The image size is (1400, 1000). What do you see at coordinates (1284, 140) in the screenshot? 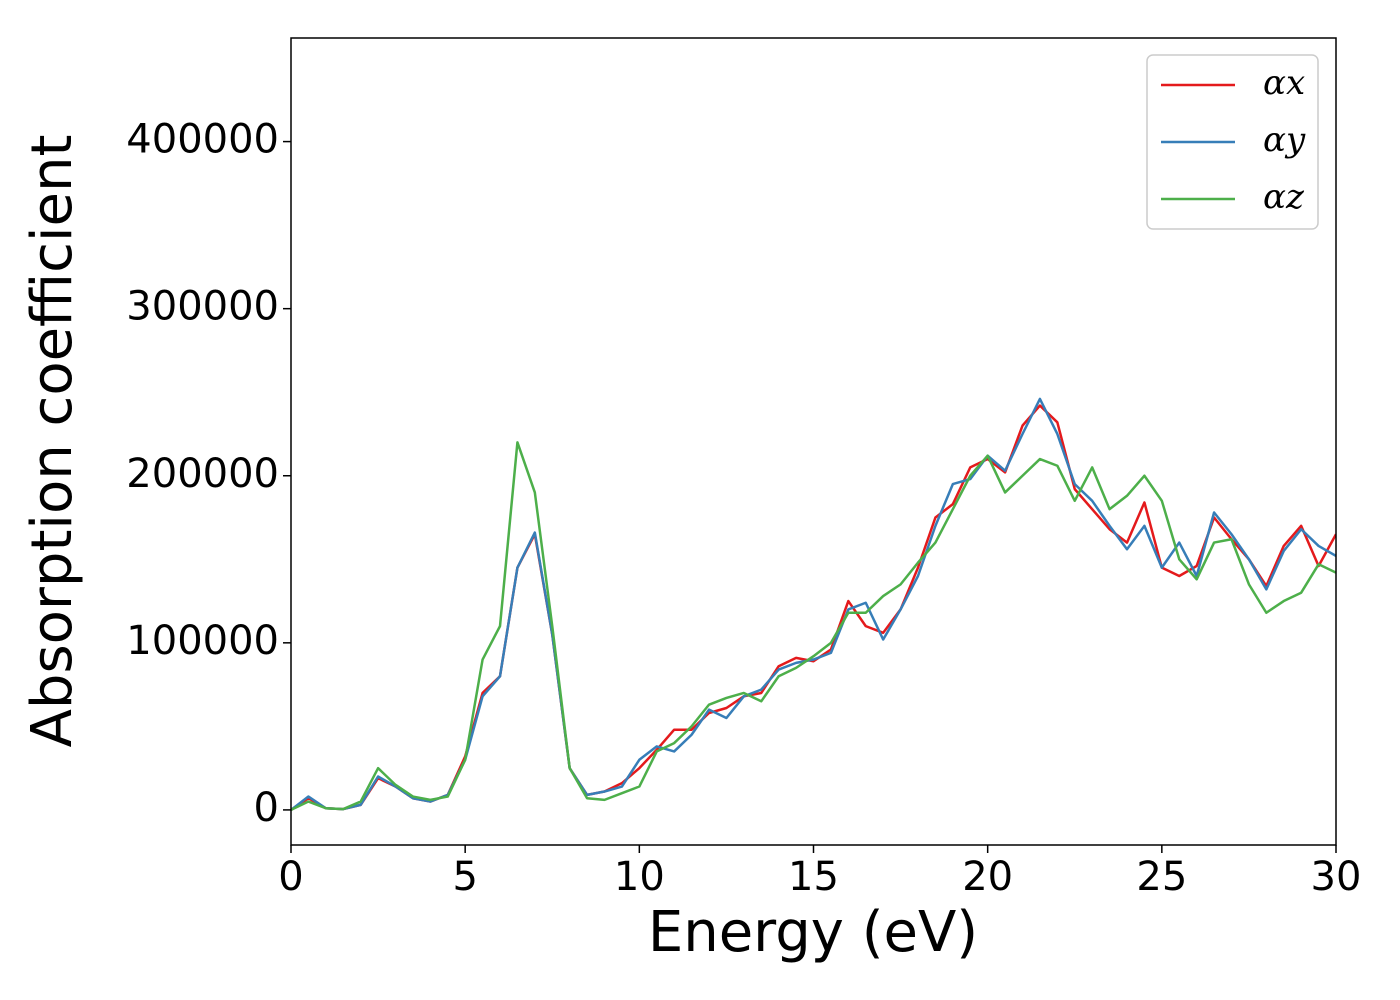
I see `legend-label: αy` at bounding box center [1284, 140].